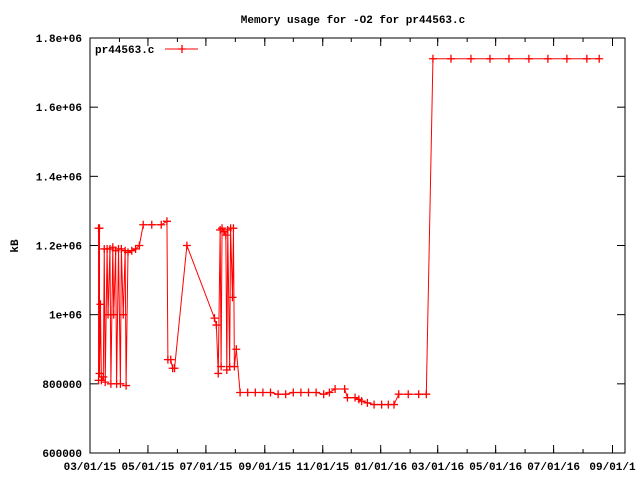 Image resolution: width=640 pixels, height=485 pixels. I want to click on legend: pr44563.c, so click(146, 51).